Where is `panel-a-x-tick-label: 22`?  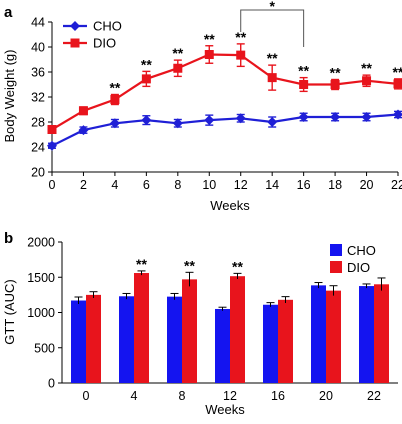
panel-a-x-tick-label: 22 is located at coordinates (396, 185).